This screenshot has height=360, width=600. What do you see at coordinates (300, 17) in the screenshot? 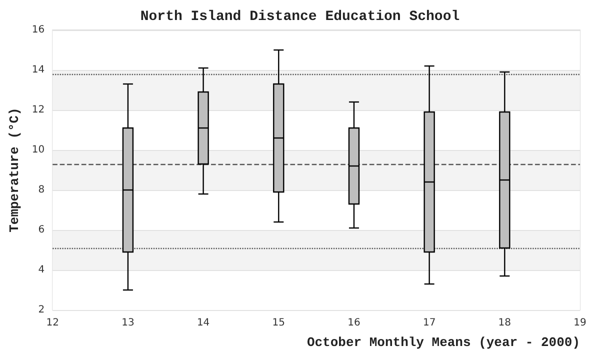
I see `chart-title: North Island Distance Education School` at bounding box center [300, 17].